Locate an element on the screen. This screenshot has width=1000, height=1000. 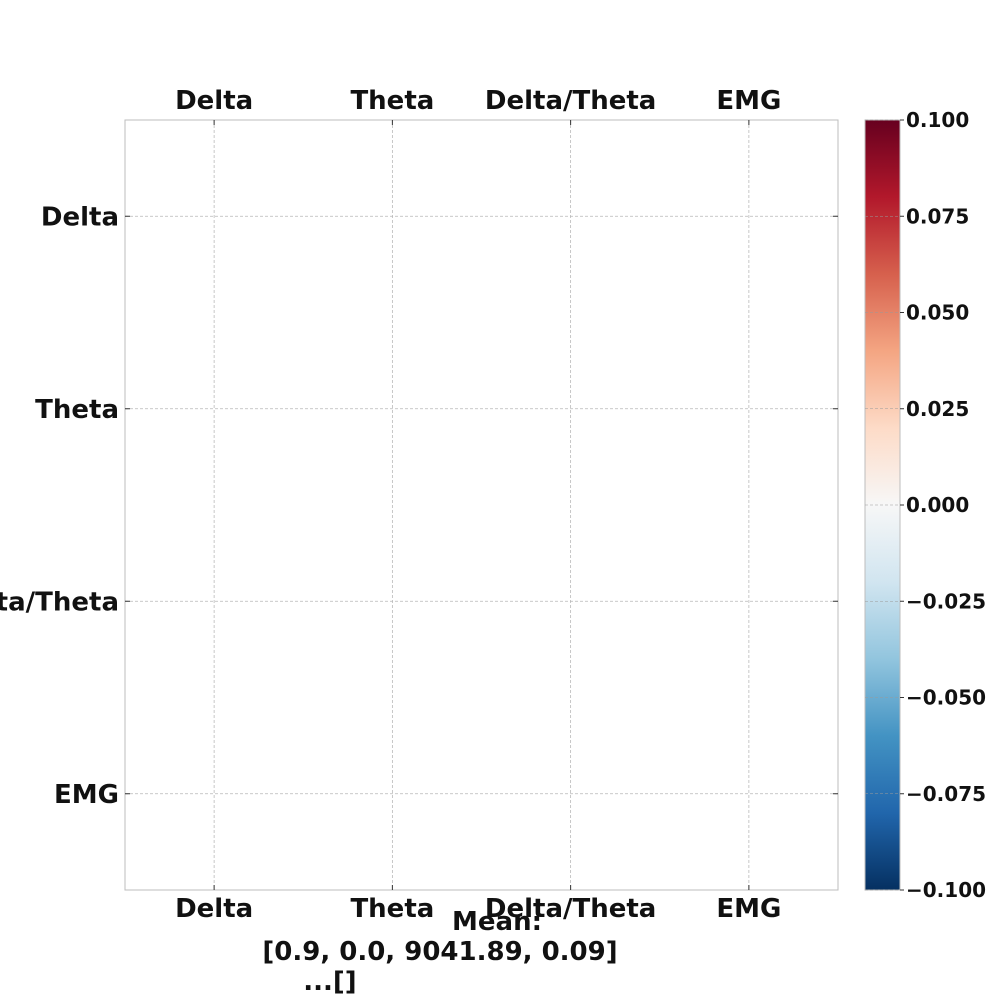
colorbar-tick-label: 0.000 is located at coordinates (937, 505).